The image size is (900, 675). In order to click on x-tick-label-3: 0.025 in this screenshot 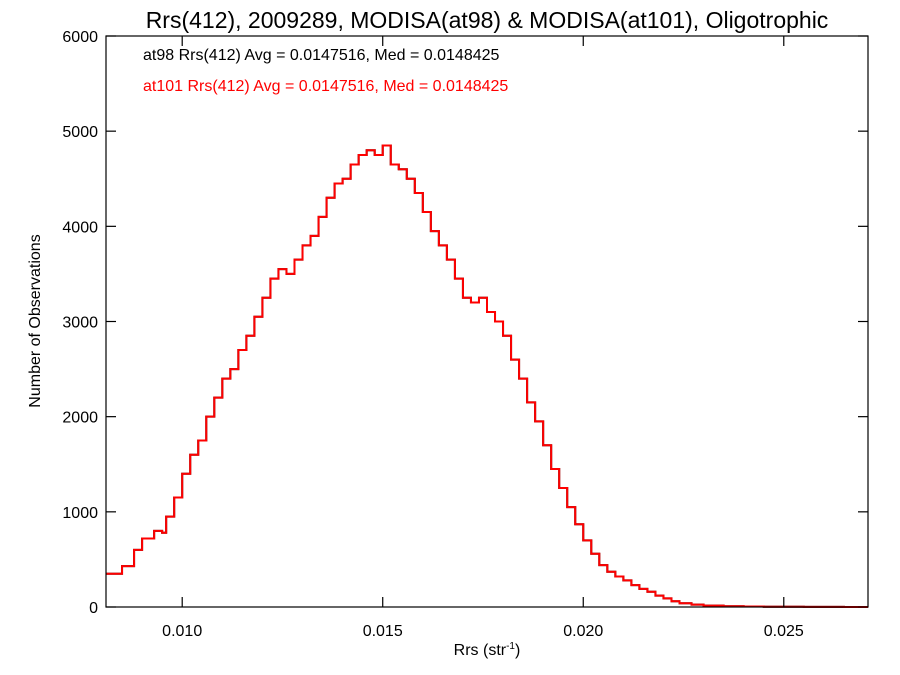, I will do `click(784, 631)`.